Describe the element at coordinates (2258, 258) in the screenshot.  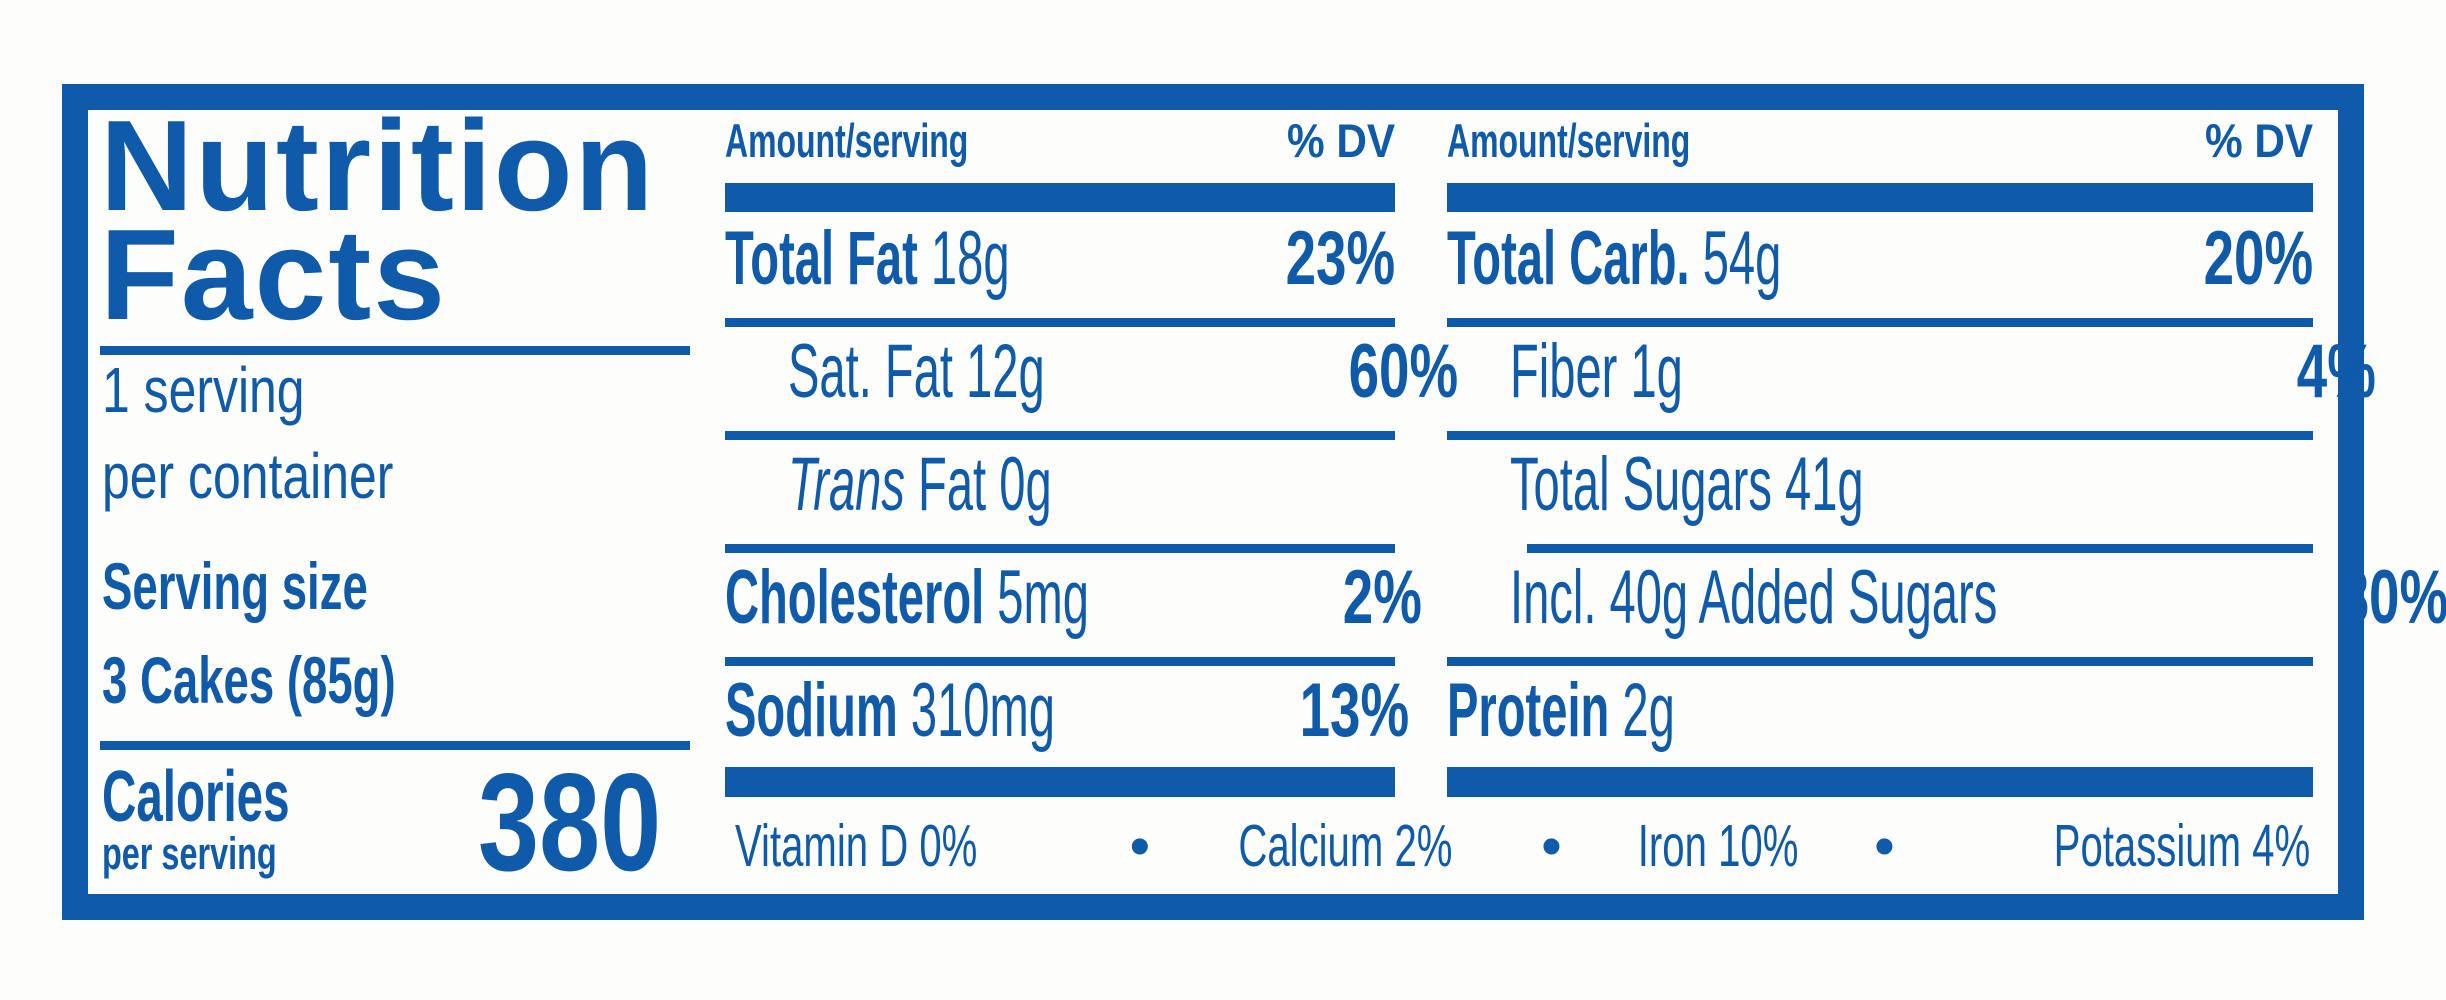
I see `nutrient-dv: 20%` at that location.